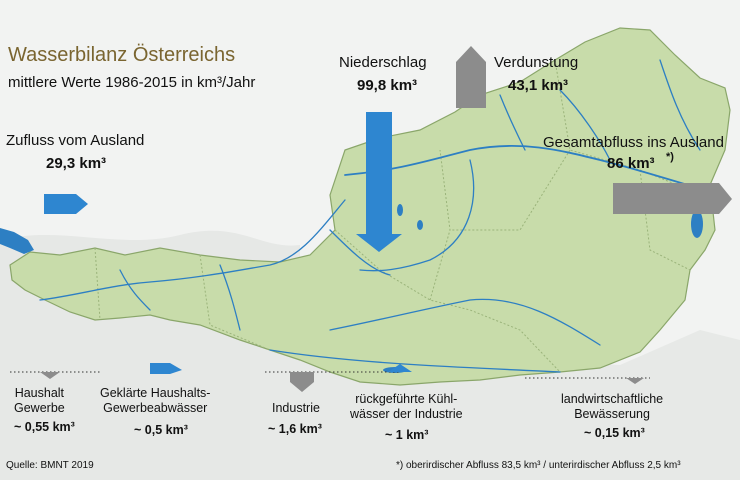  Describe the element at coordinates (302, 382) in the screenshot. I see `industry-arrow-icon` at that location.